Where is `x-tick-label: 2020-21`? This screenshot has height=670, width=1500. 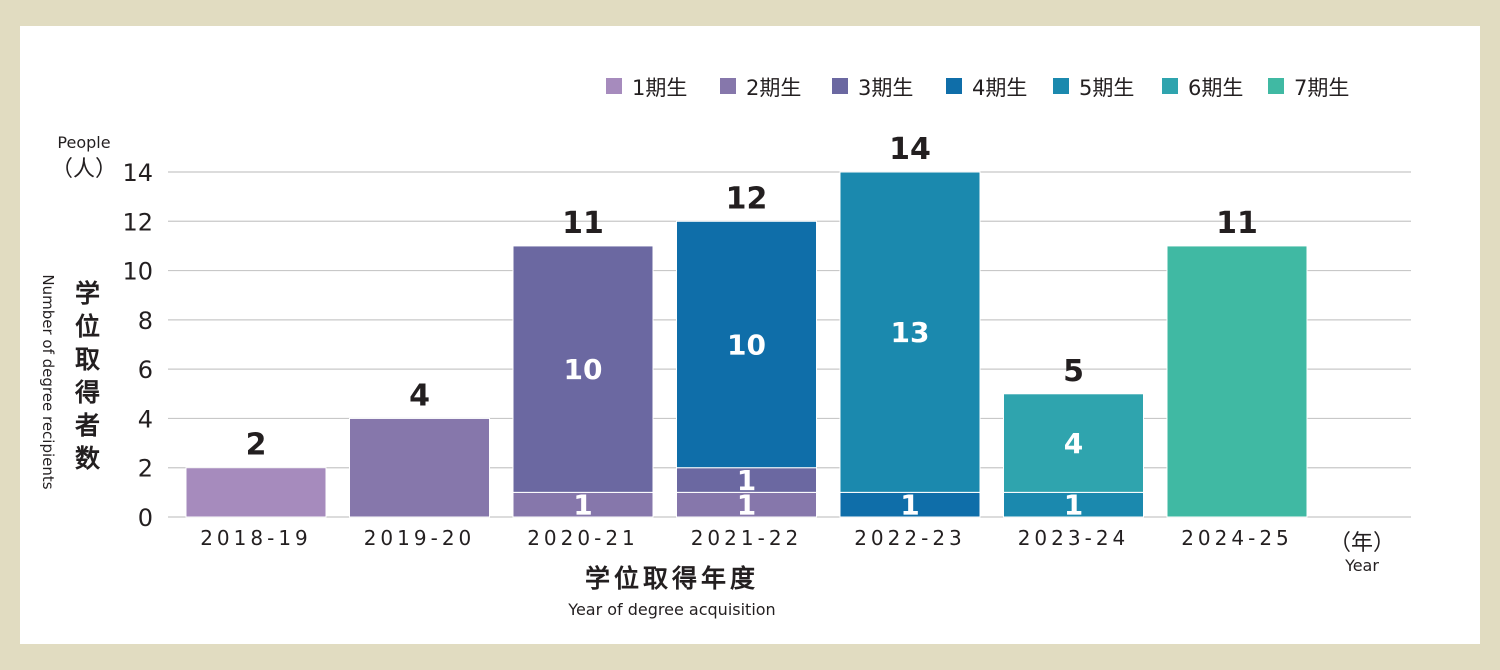
x-tick-label: 2020-21 is located at coordinates (583, 538).